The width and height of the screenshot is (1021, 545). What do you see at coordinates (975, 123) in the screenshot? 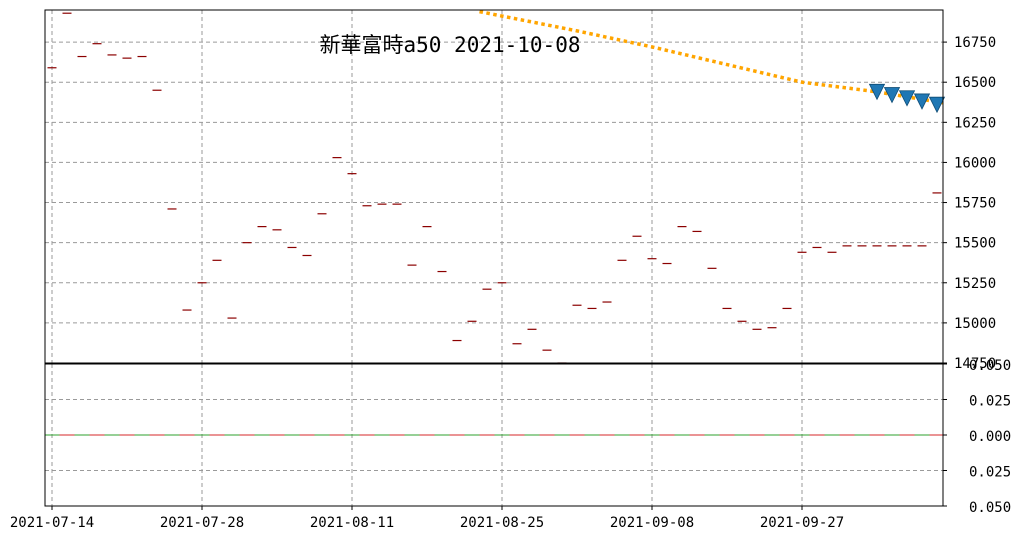
I see `price-y-tick-label: 16250` at bounding box center [975, 123].